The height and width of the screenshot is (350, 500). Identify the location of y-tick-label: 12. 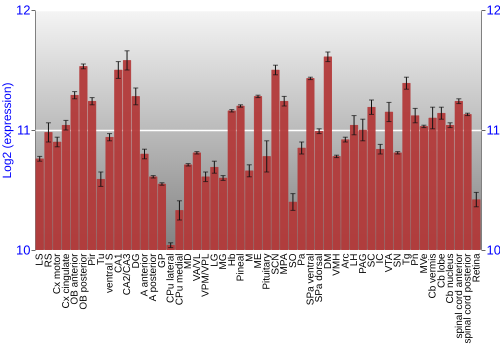
(23, 10).